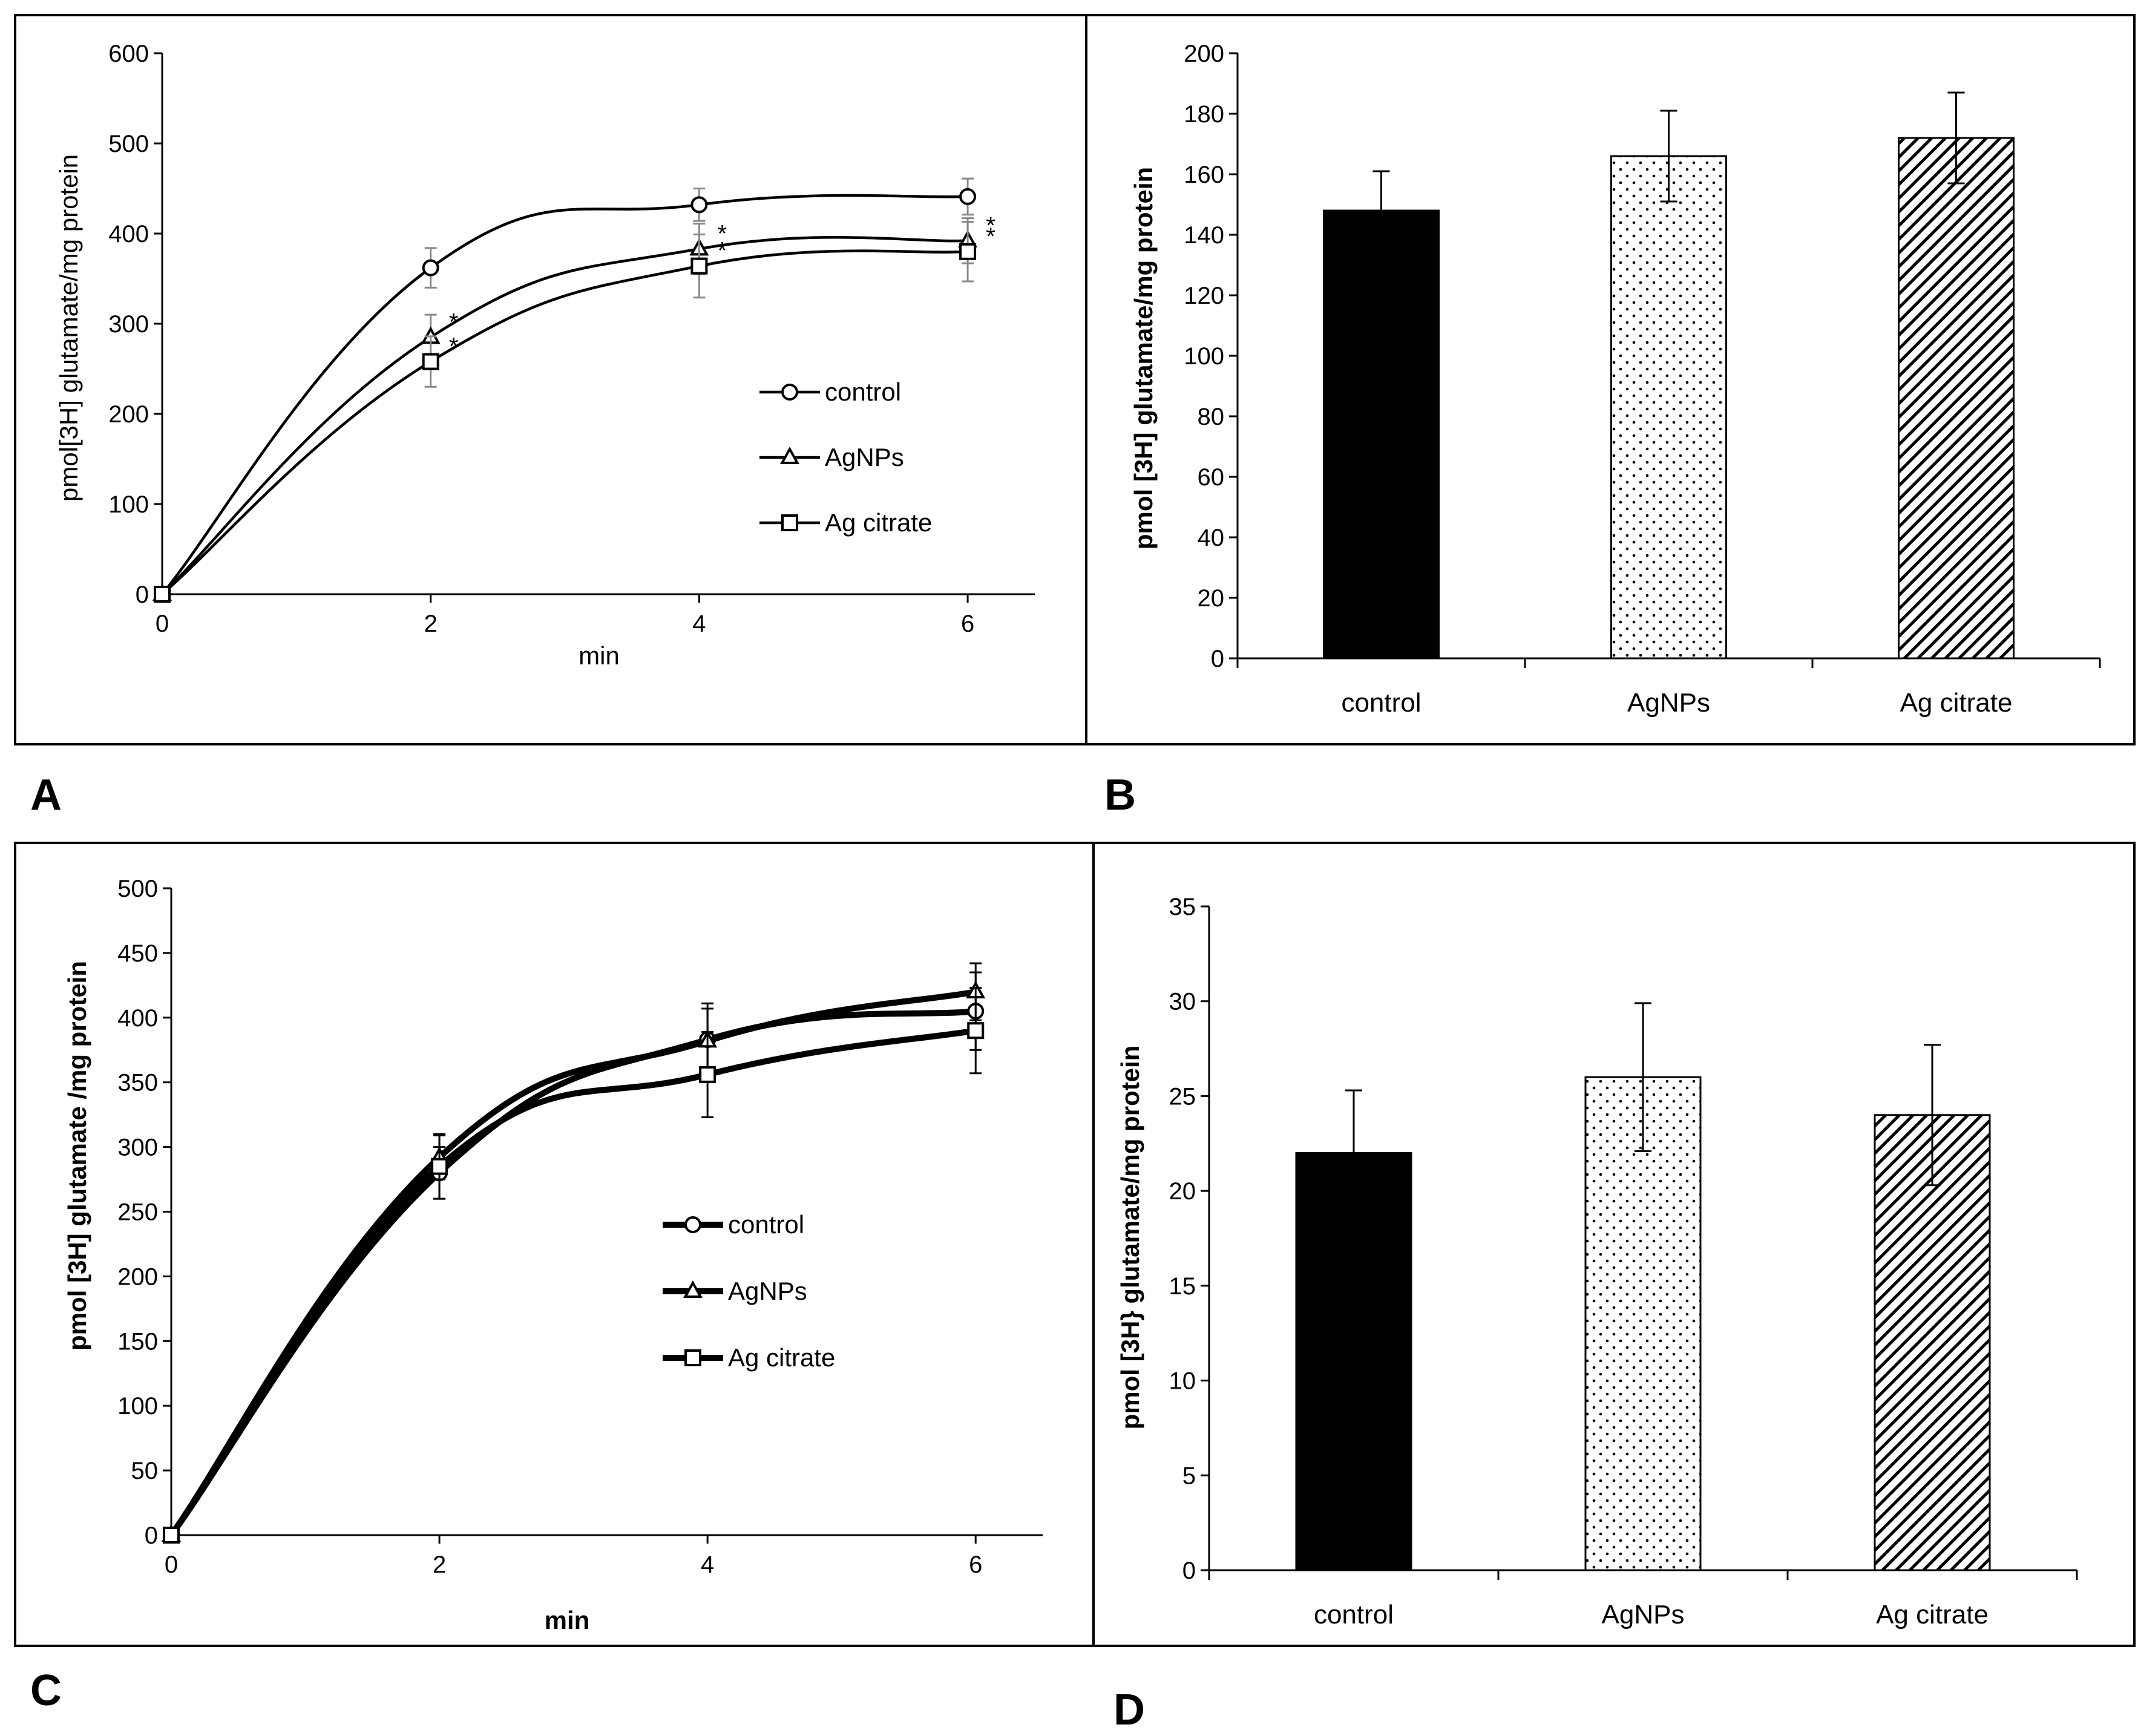 This screenshot has width=2138, height=1736. I want to click on chart-b-bar-control, so click(1381, 435).